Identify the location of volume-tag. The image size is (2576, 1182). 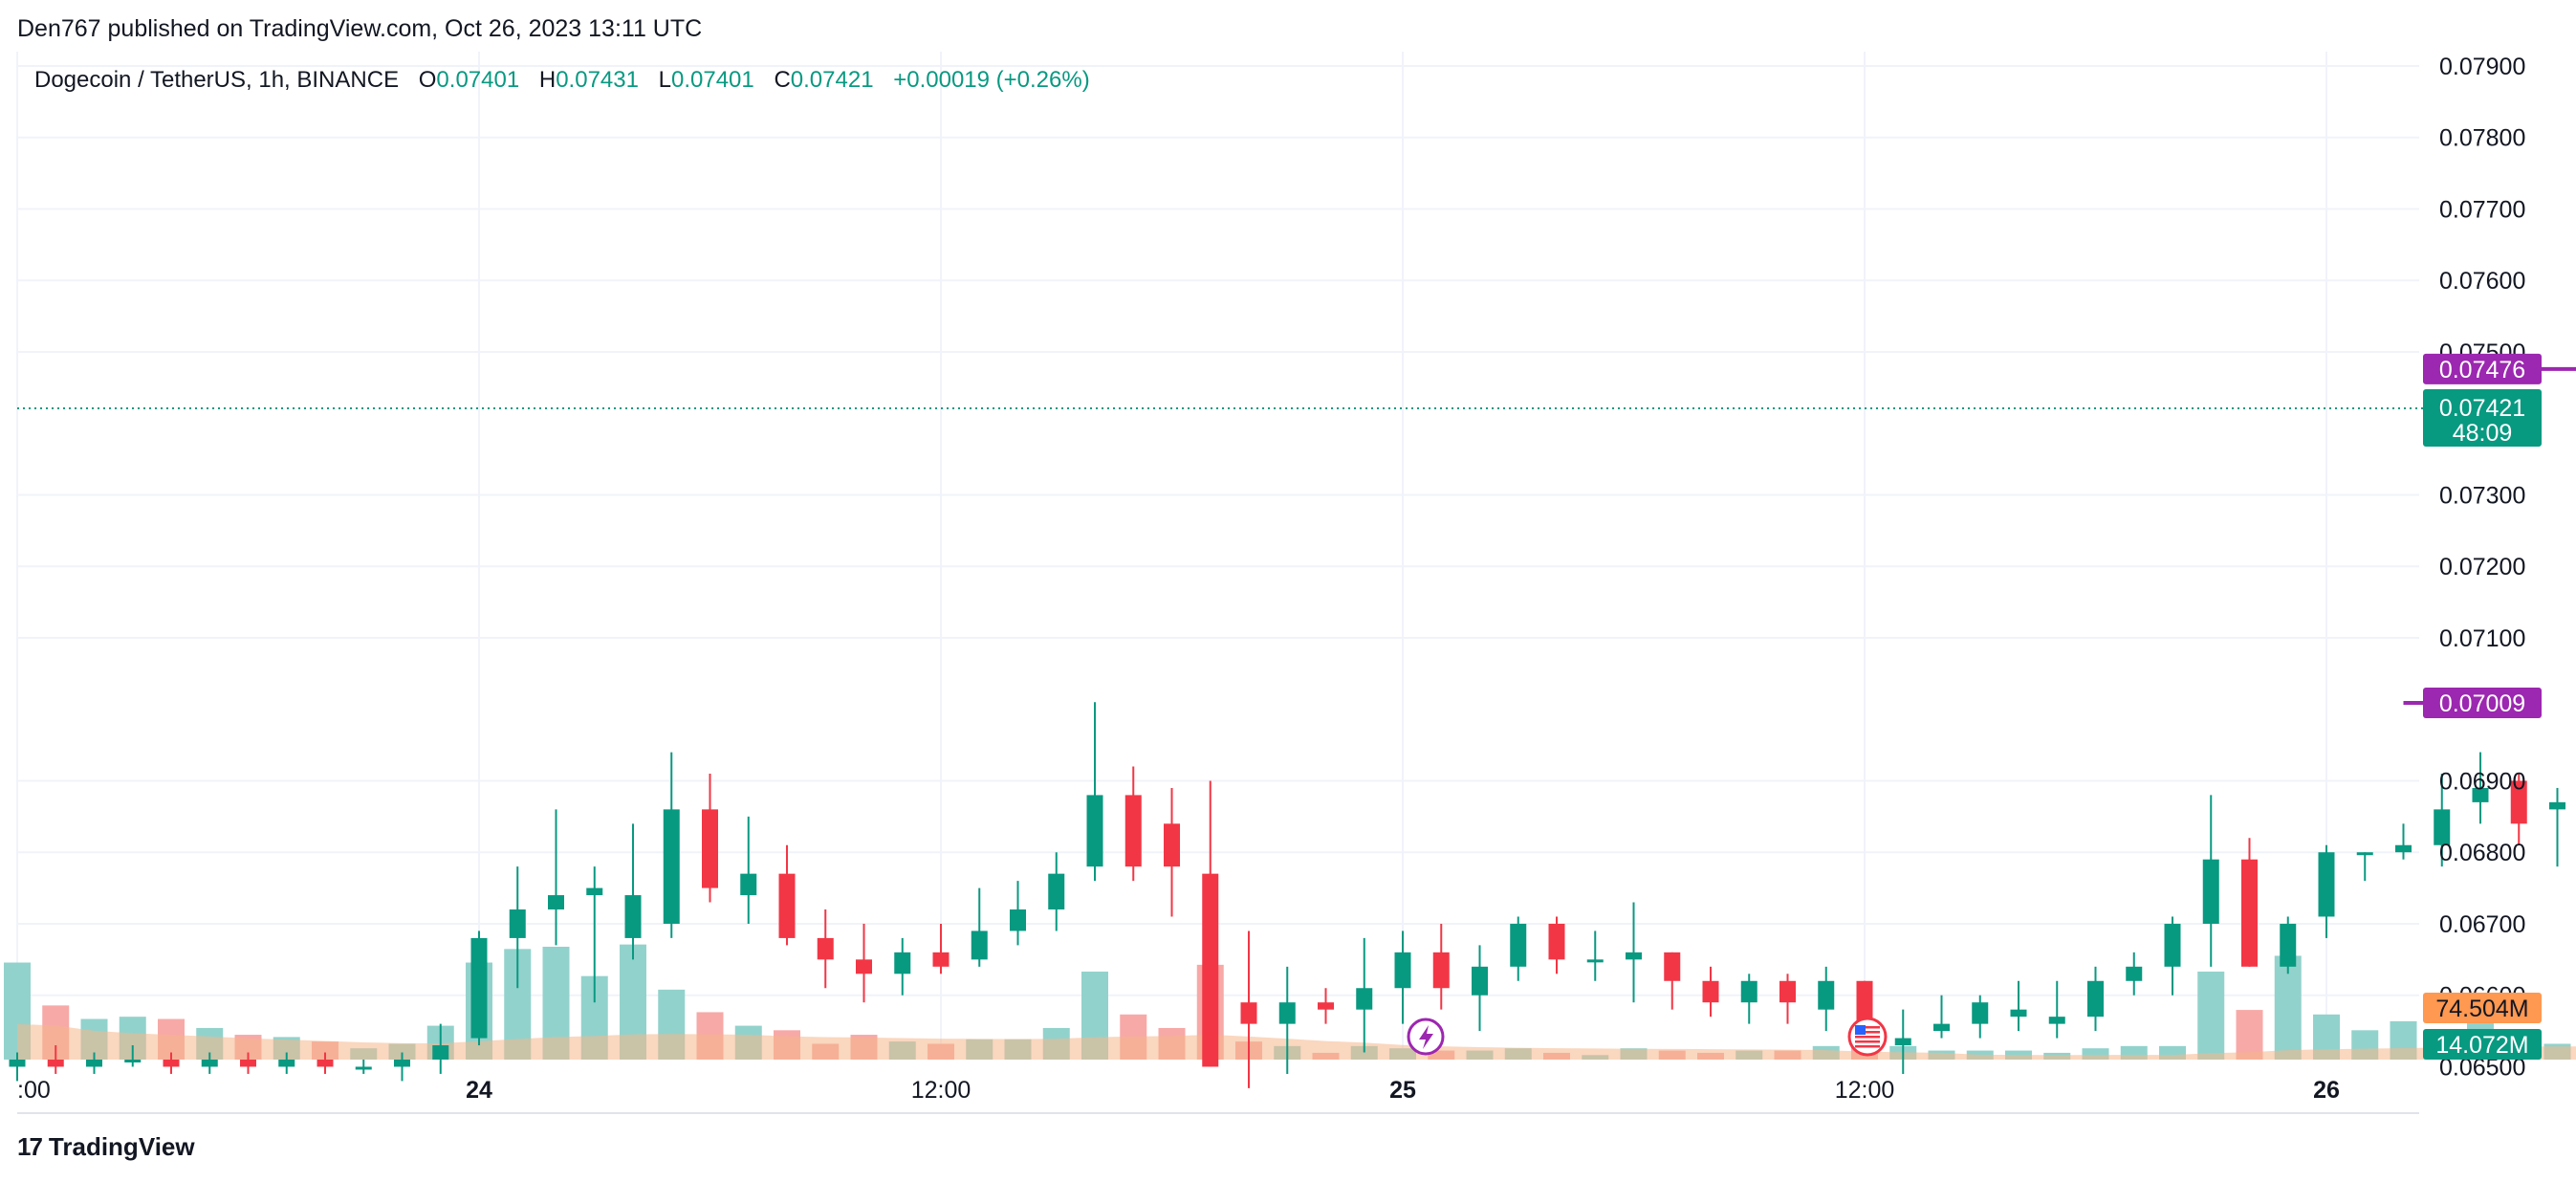
(2482, 1044).